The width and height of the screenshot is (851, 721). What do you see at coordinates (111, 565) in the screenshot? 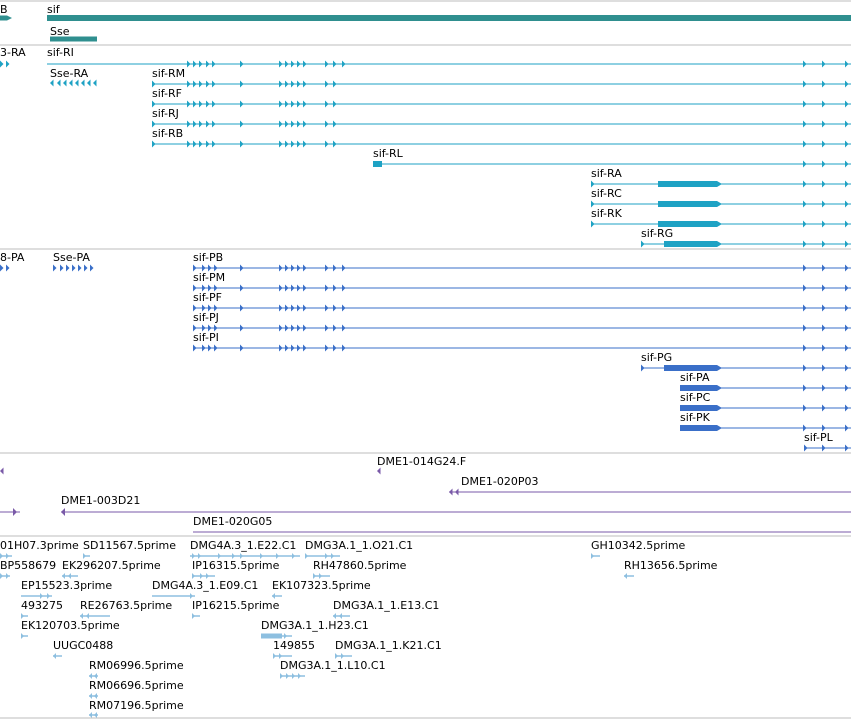
I see `est-feature-label: EK296207.5prime` at bounding box center [111, 565].